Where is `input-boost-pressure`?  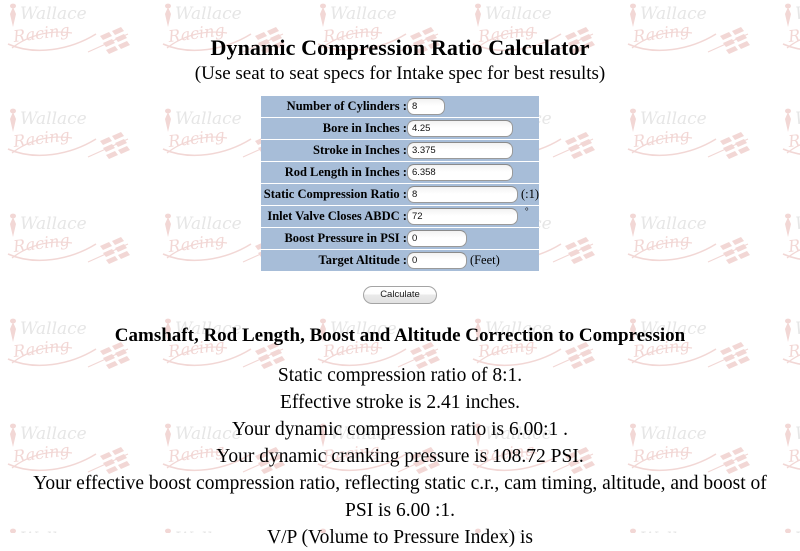
input-boost-pressure is located at coordinates (436, 239).